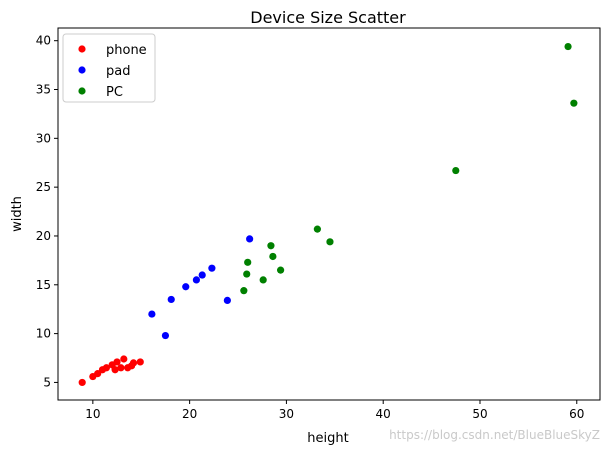 The image size is (610, 452). I want to click on chart-title: Device Size Scatter, so click(328, 17).